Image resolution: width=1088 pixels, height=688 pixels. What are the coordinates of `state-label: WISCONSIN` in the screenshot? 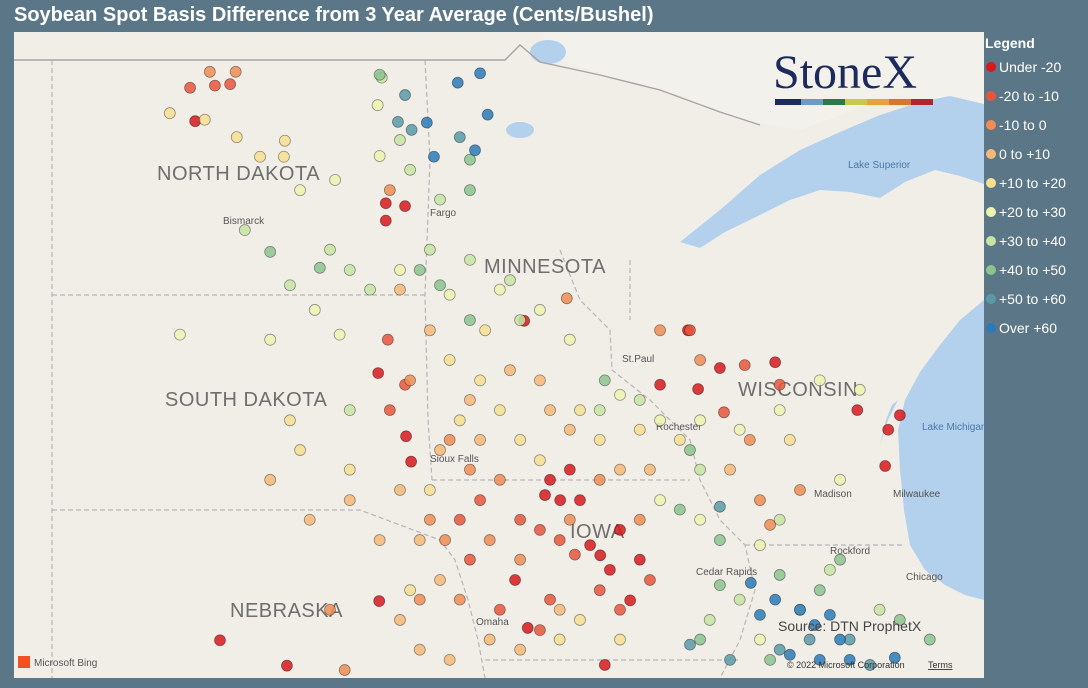 It's located at (798, 390).